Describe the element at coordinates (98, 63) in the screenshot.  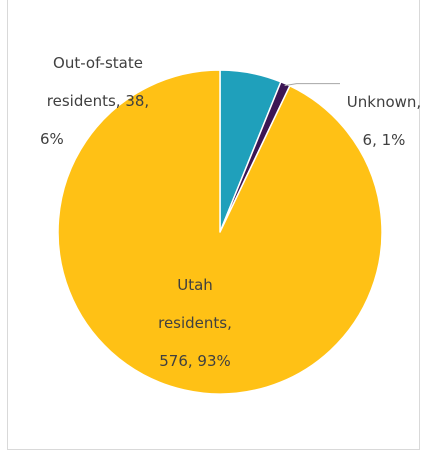
I see `label-out-of-state-line-1: Out-of-state` at that location.